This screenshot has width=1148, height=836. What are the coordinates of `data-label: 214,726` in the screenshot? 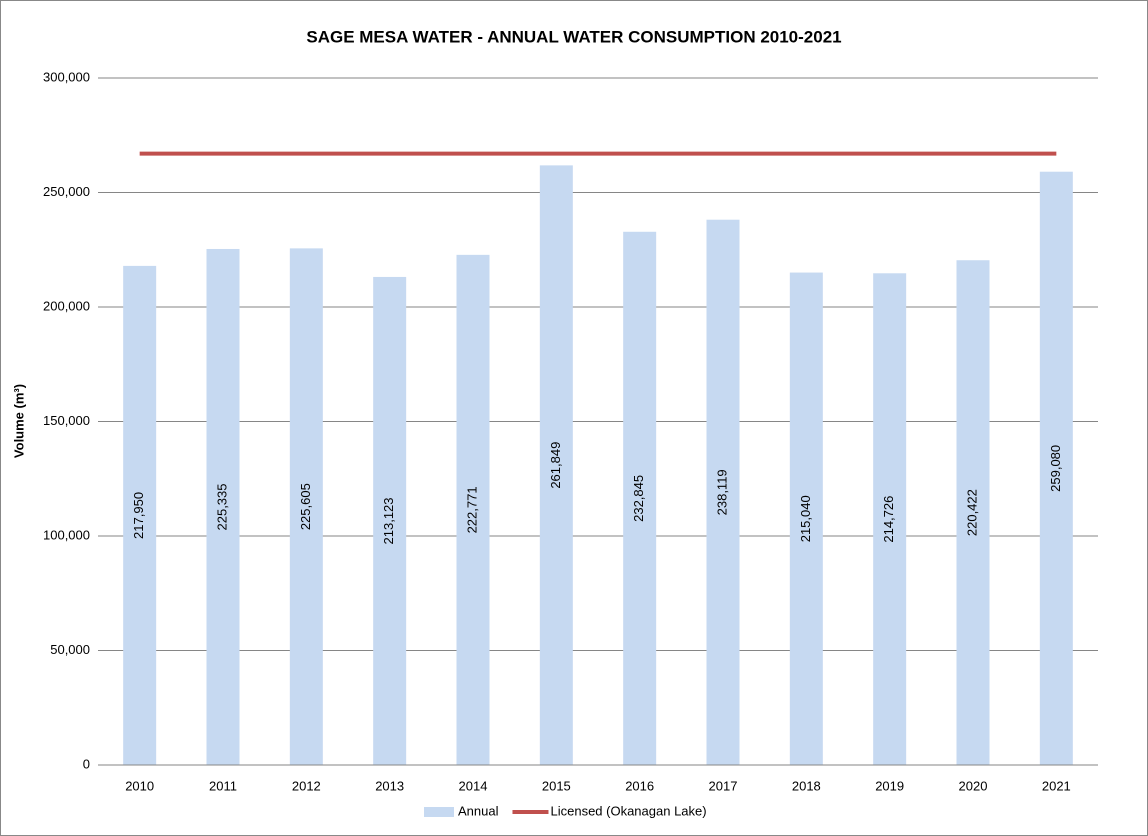 It's located at (888, 519).